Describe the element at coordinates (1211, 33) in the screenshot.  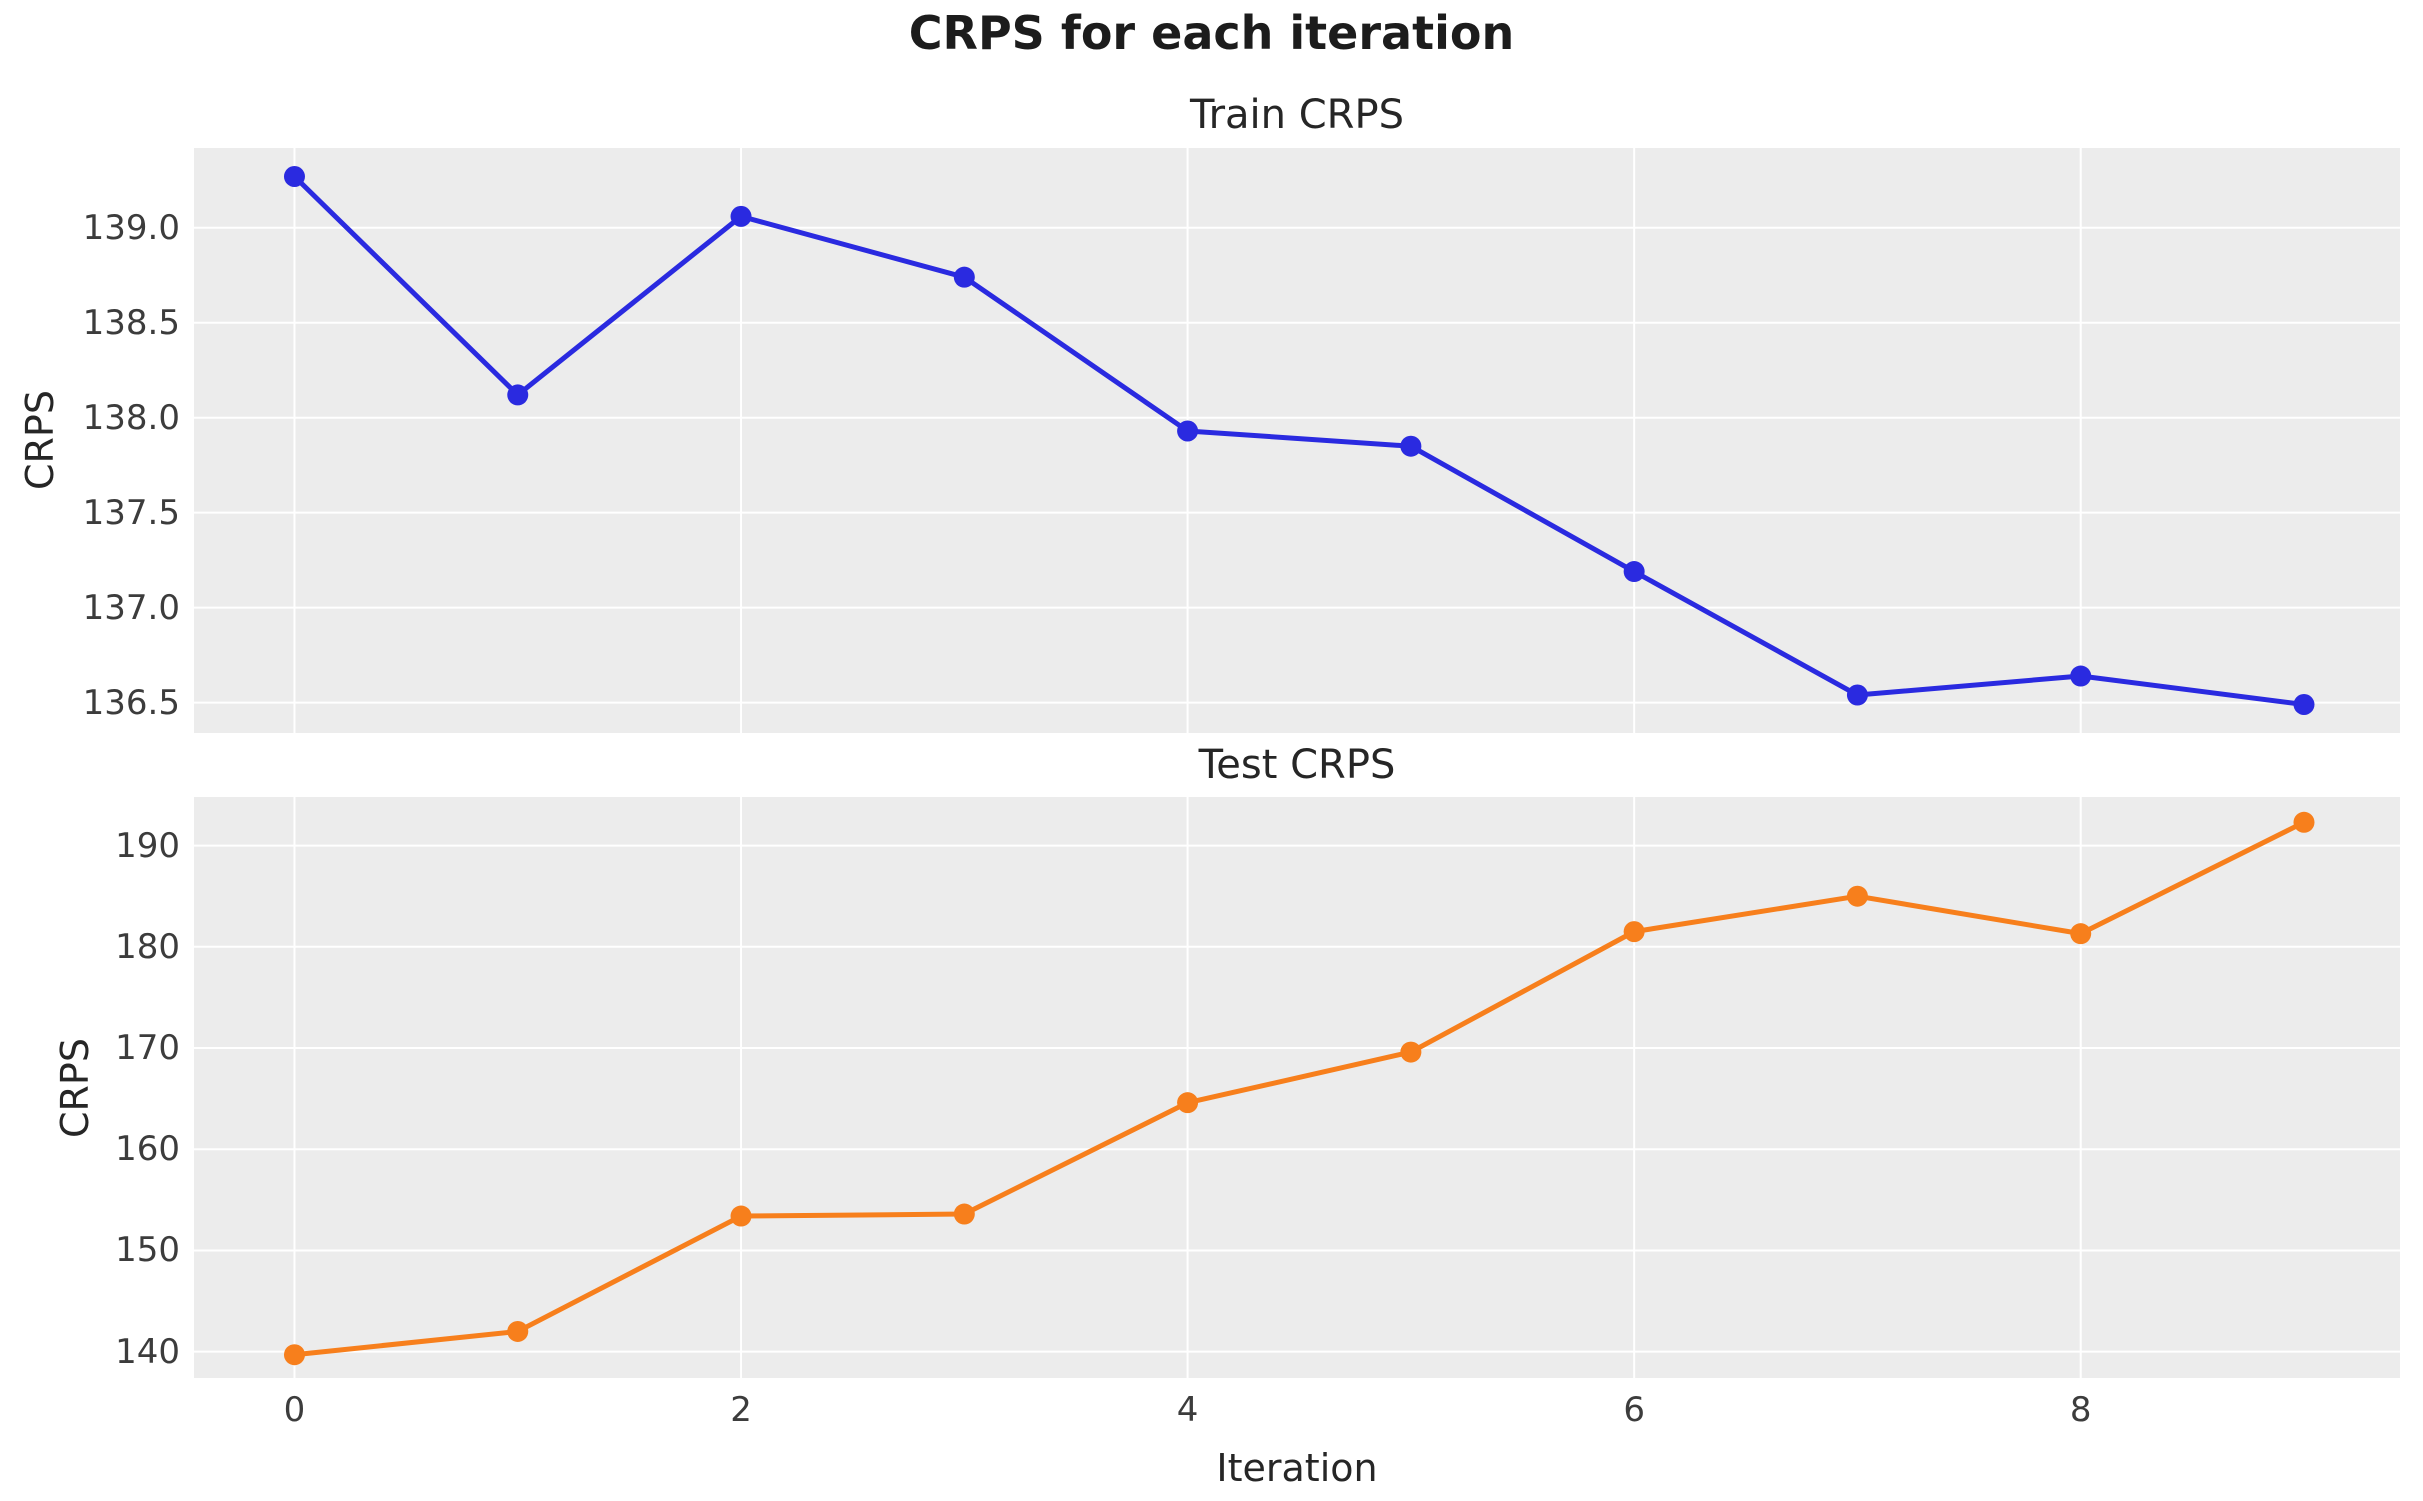
I see `figure-title: CRPS for each iteration` at that location.